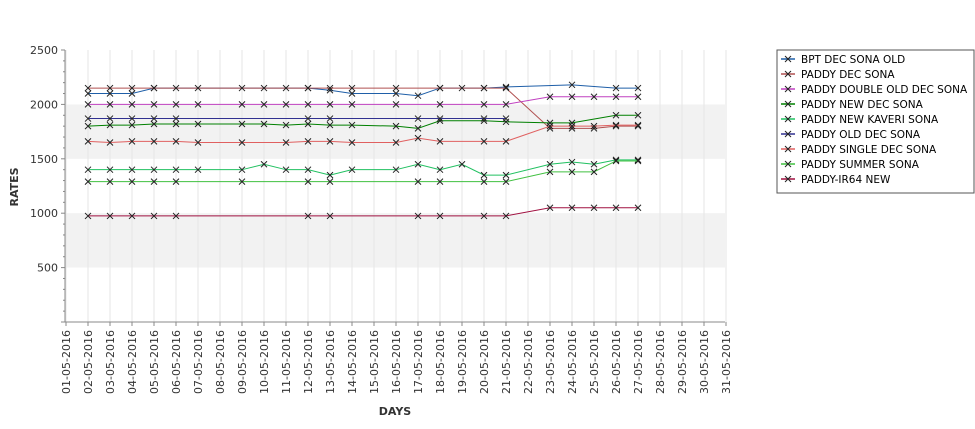 The width and height of the screenshot is (975, 429). I want to click on x-tick-label: 06-05-2016, so click(176, 362).